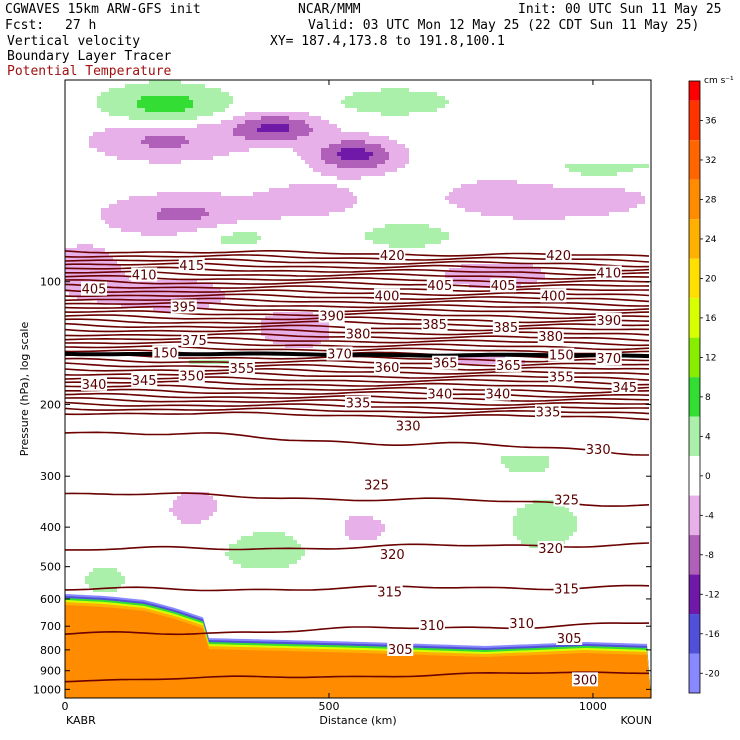  I want to click on colorbar-label: 32, so click(710, 161).